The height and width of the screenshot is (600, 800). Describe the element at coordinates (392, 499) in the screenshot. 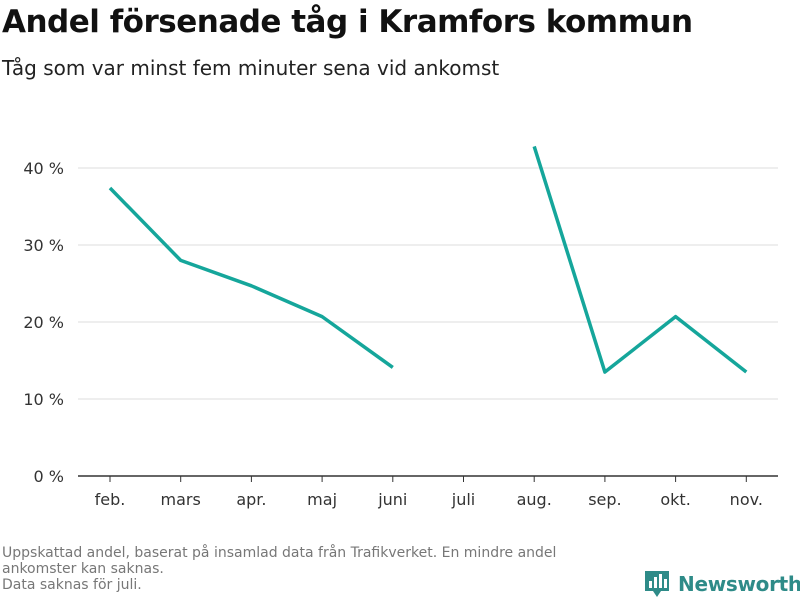

I see `x-tick-label: juni` at that location.